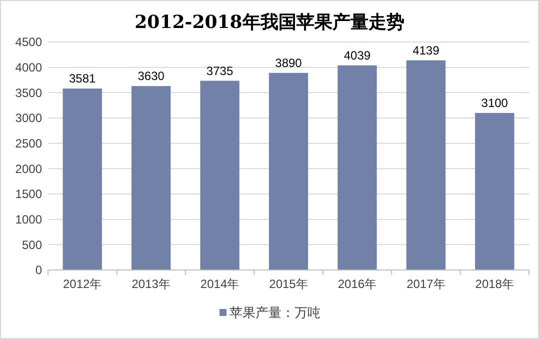 Image resolution: width=539 pixels, height=339 pixels. I want to click on x-tick-label: 2013年, so click(151, 284).